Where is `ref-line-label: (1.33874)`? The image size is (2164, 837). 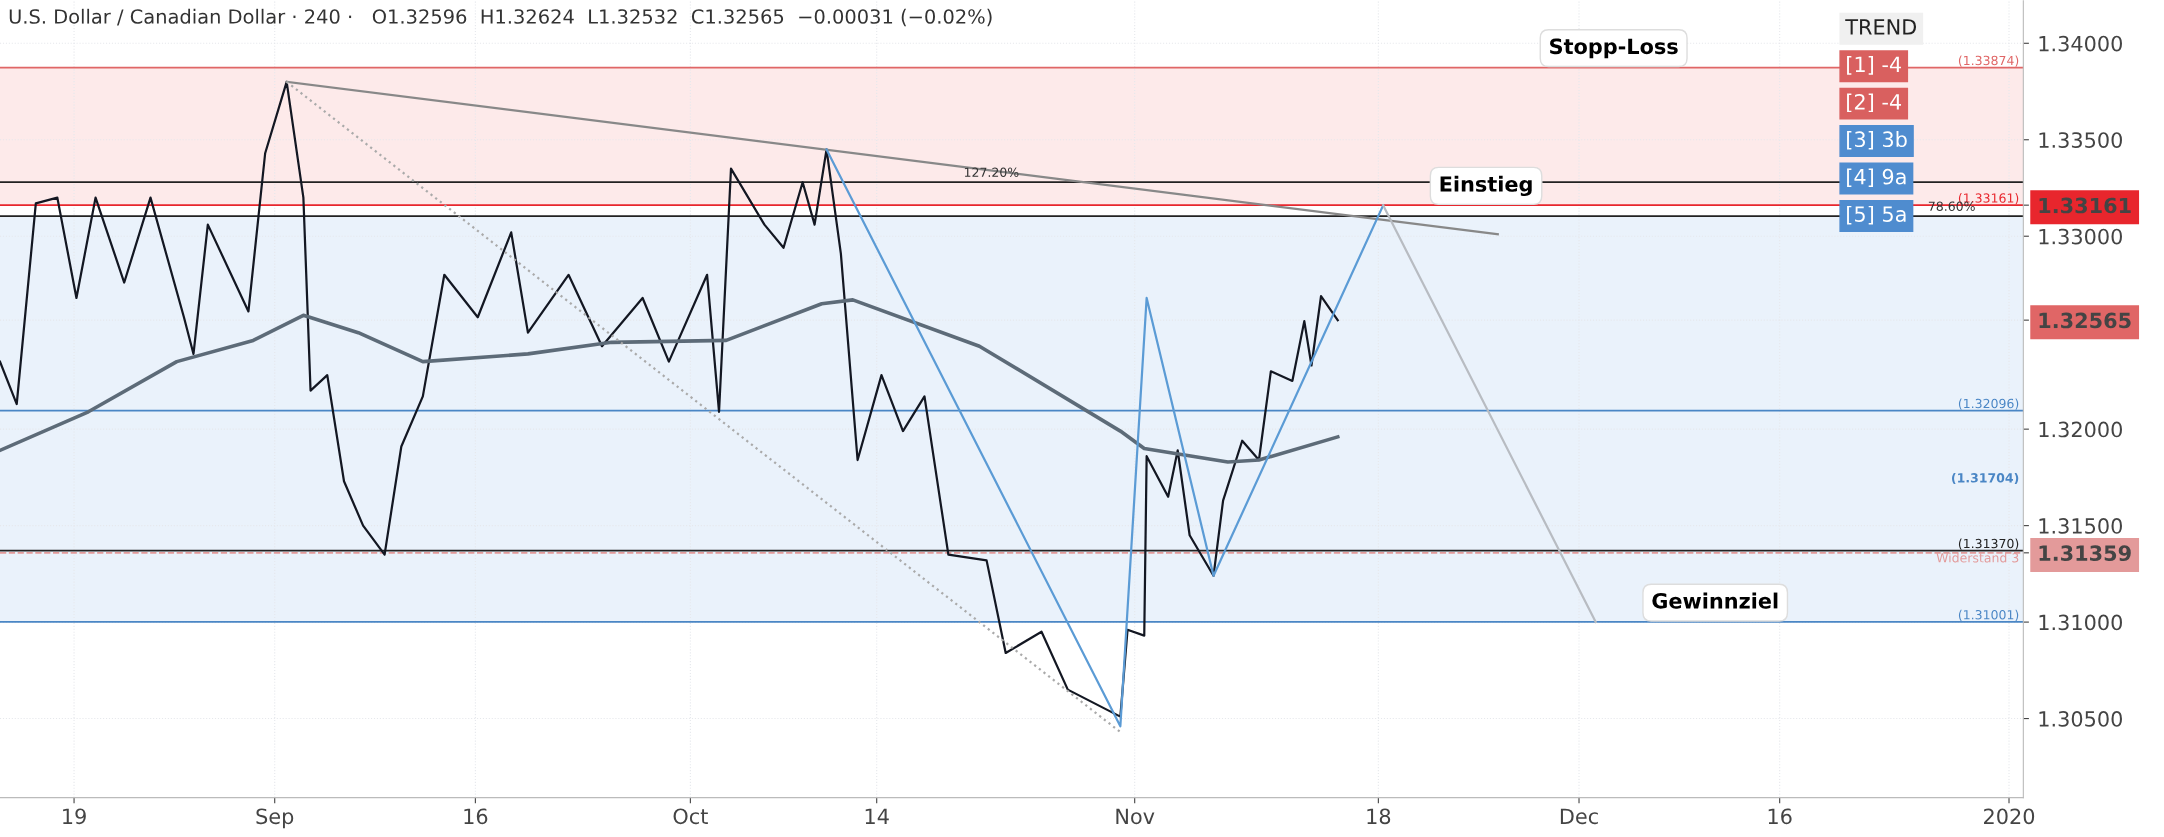
ref-line-label: (1.33874) is located at coordinates (1988, 61).